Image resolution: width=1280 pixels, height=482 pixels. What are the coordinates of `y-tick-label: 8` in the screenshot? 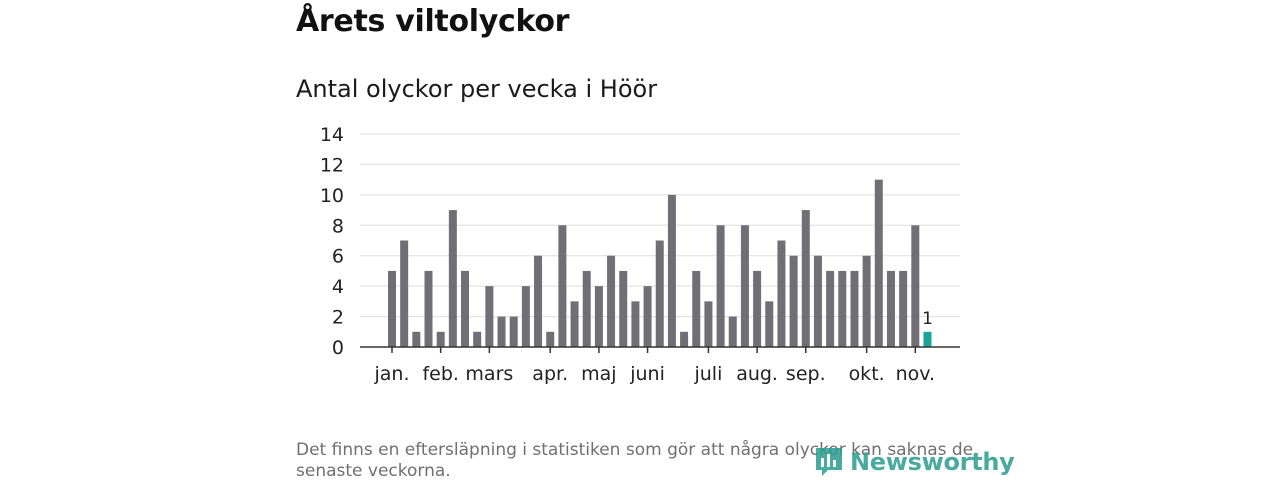 It's located at (338, 226).